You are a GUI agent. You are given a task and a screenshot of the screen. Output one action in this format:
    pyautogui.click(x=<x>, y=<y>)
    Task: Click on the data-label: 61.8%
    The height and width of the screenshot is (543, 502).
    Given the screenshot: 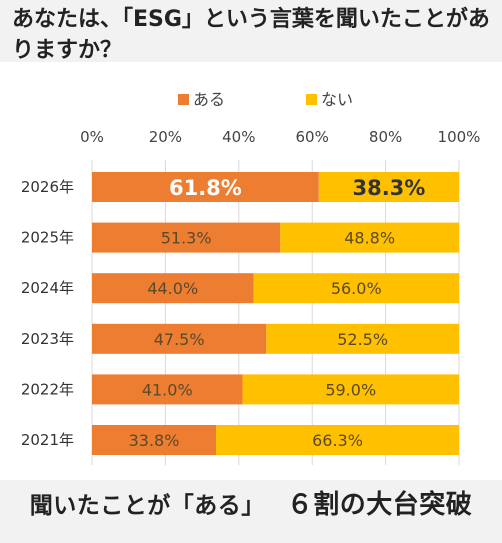 What is the action you would take?
    pyautogui.click(x=205, y=188)
    